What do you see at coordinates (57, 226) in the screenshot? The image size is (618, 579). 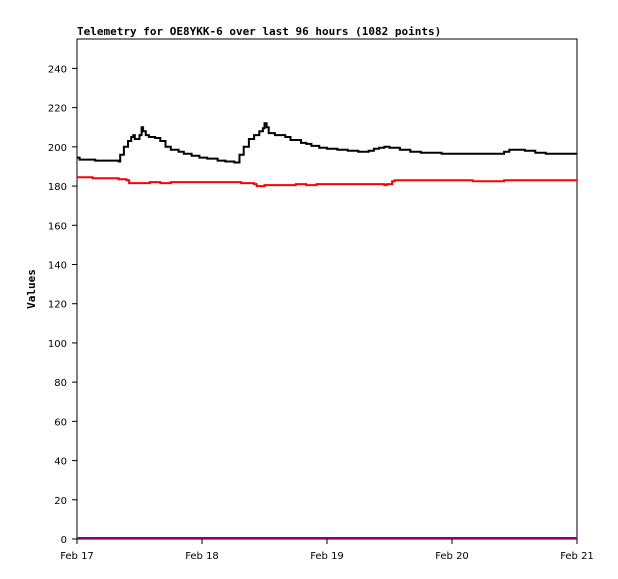 I see `y-tick-label: 160` at bounding box center [57, 226].